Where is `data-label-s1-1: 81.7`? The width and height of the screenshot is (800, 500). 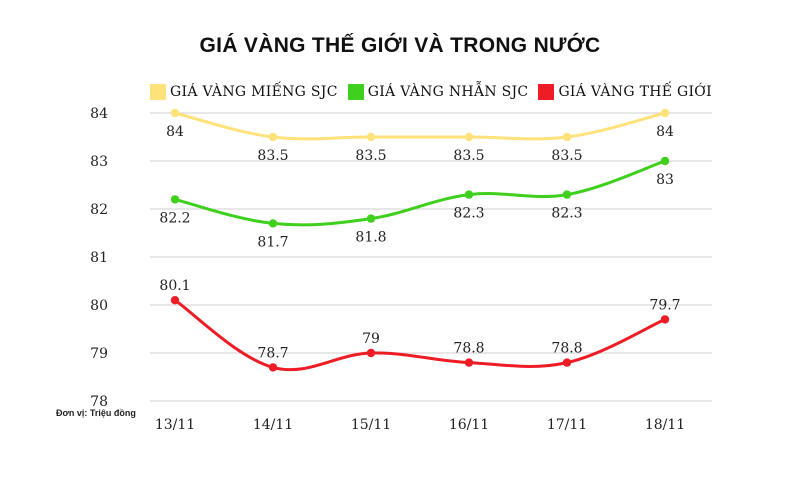 data-label-s1-1: 81.7 is located at coordinates (272, 242).